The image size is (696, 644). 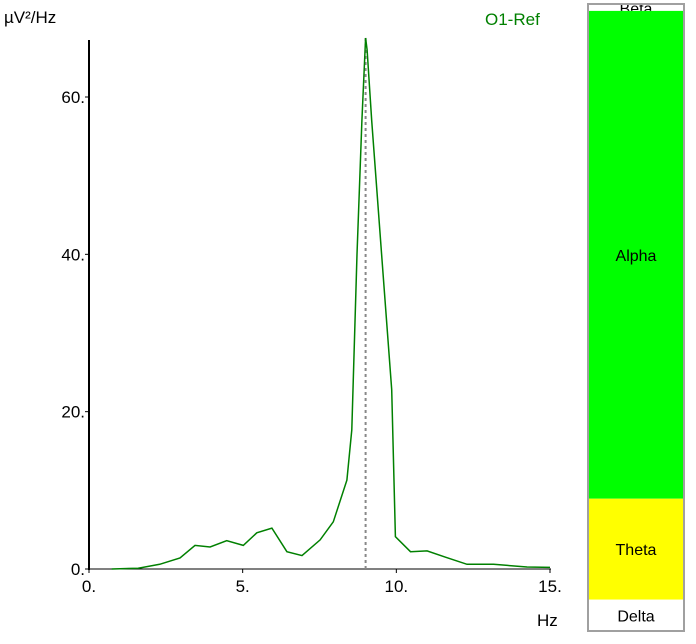 What do you see at coordinates (78, 569) in the screenshot?
I see `y-tick-label: 0.` at bounding box center [78, 569].